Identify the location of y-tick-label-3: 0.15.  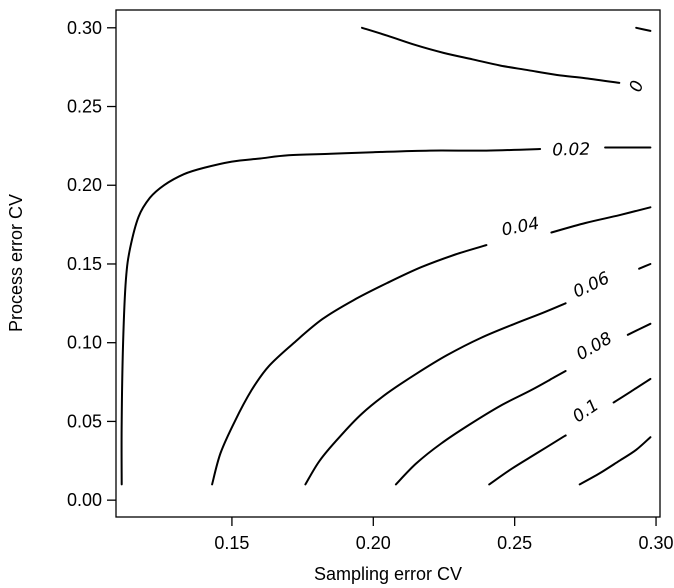
(84, 264).